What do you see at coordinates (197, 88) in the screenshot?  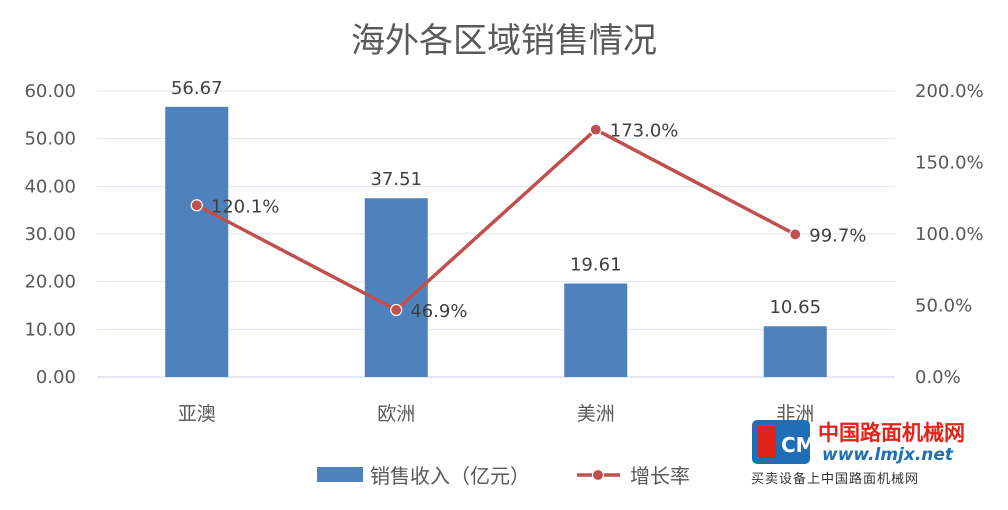 I see `bar-value-label: 56.67` at bounding box center [197, 88].